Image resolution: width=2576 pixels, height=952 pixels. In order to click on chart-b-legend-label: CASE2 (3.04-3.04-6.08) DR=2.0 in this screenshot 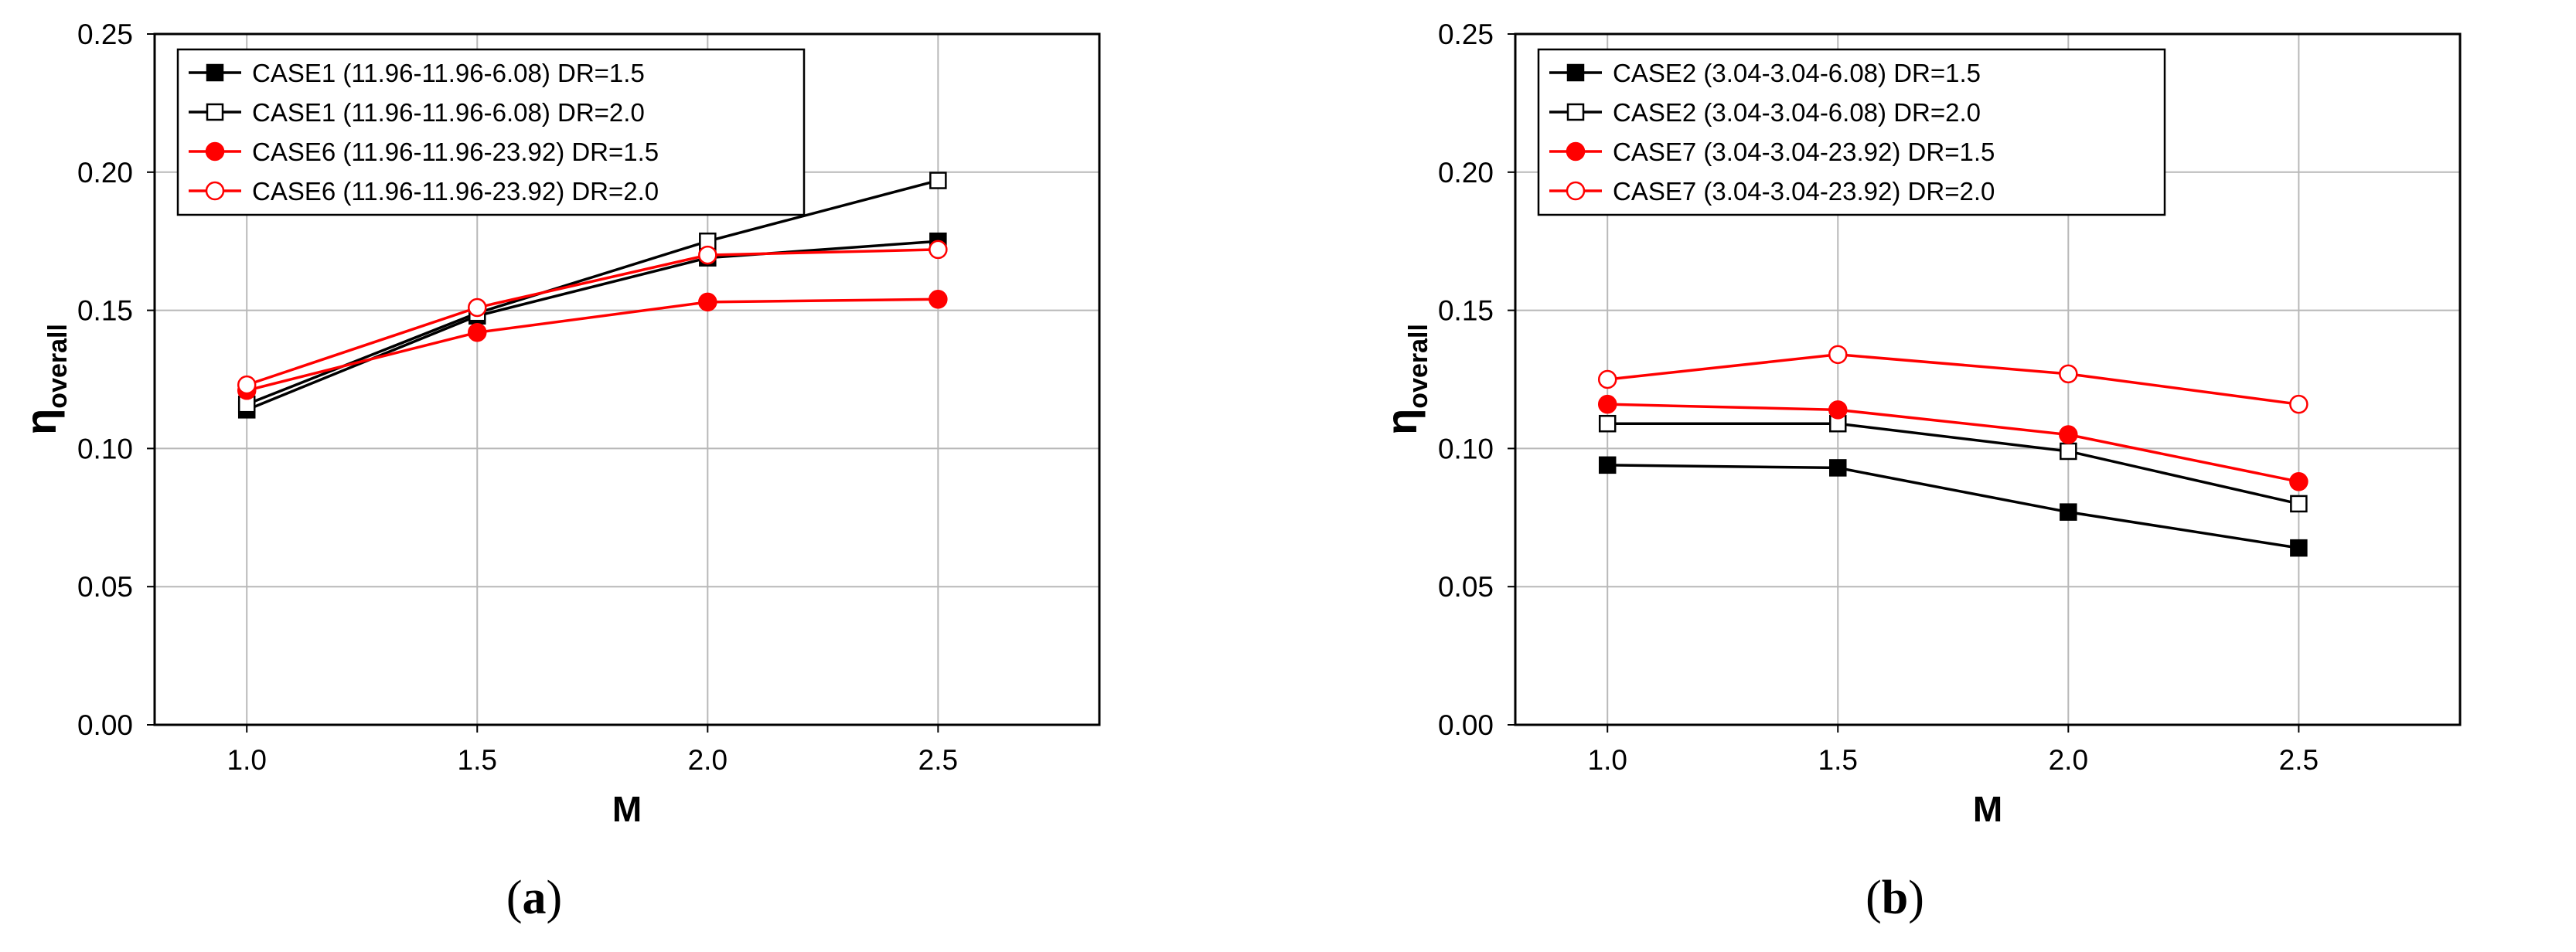, I will do `click(1797, 112)`.